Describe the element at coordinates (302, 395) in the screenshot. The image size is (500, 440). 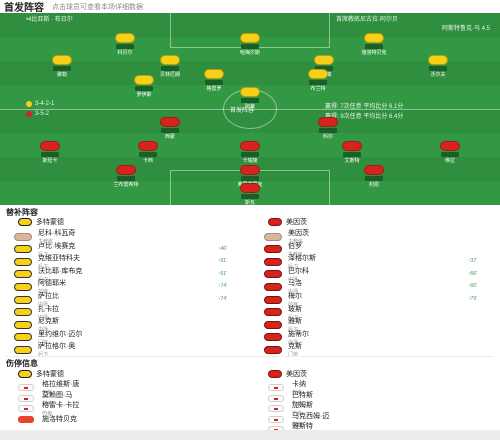
I see `injury-player-name: 巴特斯` at that location.